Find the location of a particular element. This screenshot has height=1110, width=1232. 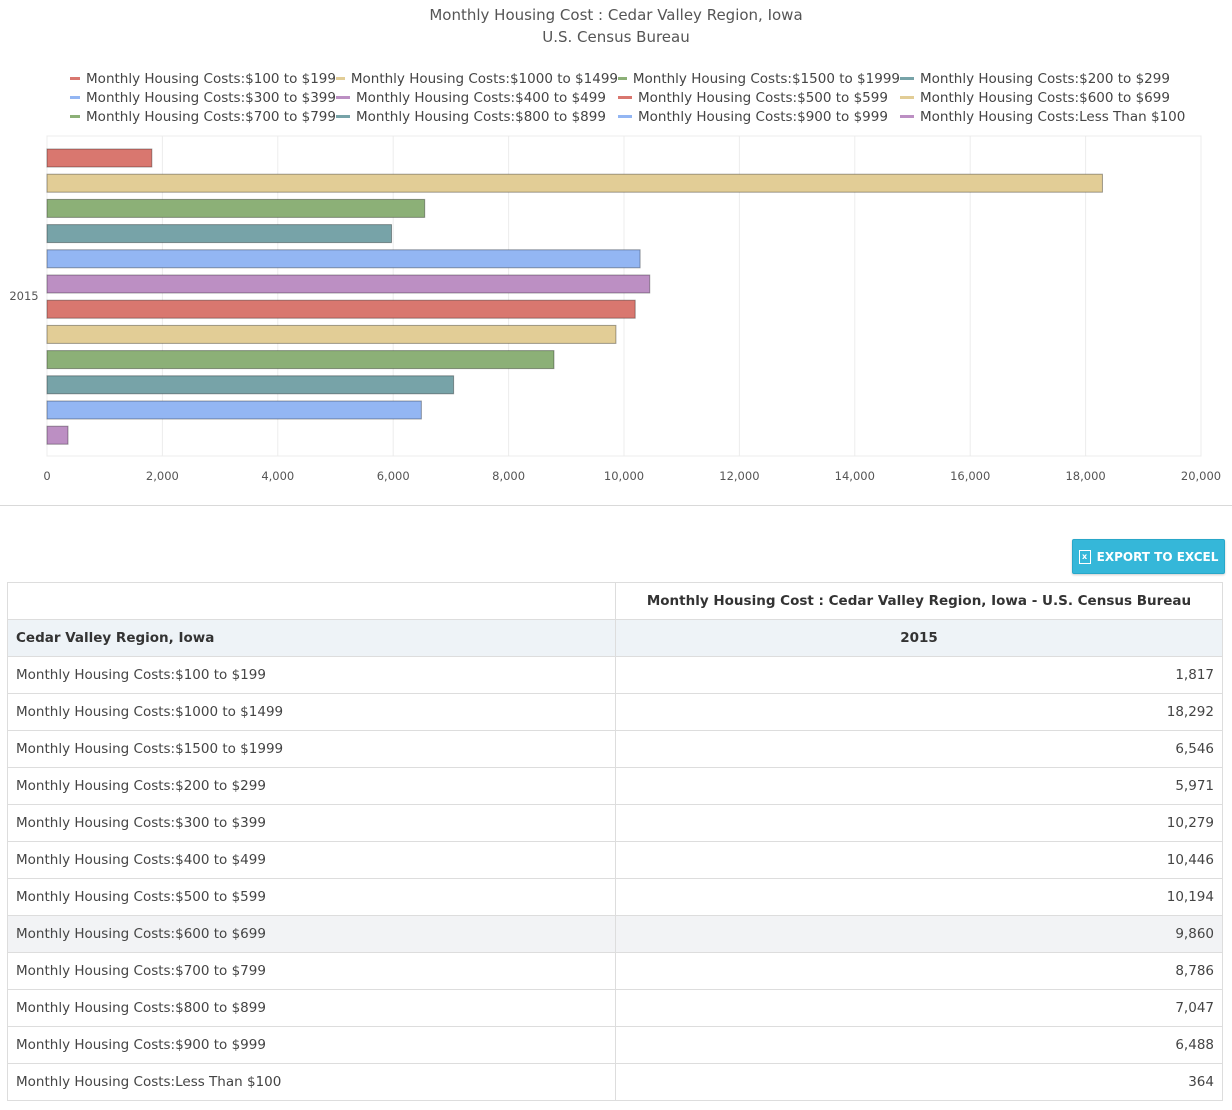

x-tick-label: 8,000 is located at coordinates (508, 476).